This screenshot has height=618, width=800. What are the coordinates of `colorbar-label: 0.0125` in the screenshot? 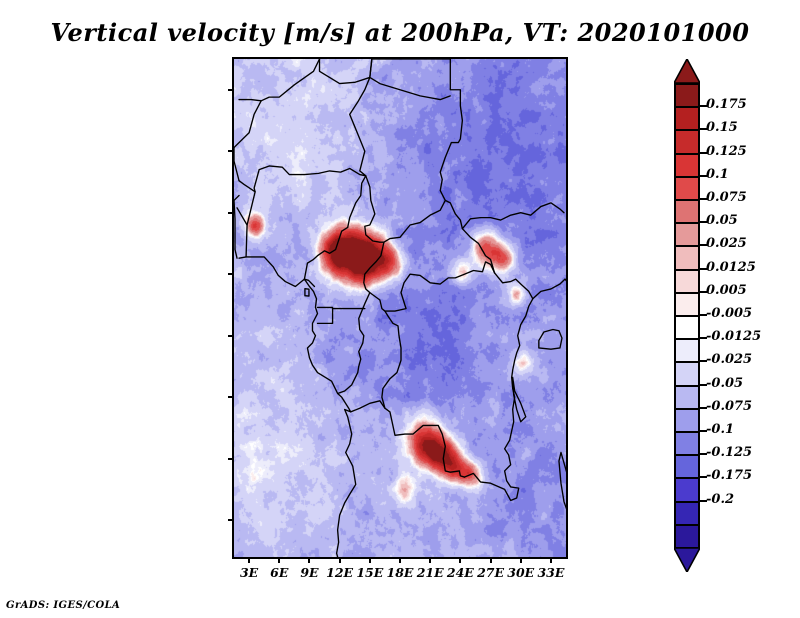 It's located at (731, 267).